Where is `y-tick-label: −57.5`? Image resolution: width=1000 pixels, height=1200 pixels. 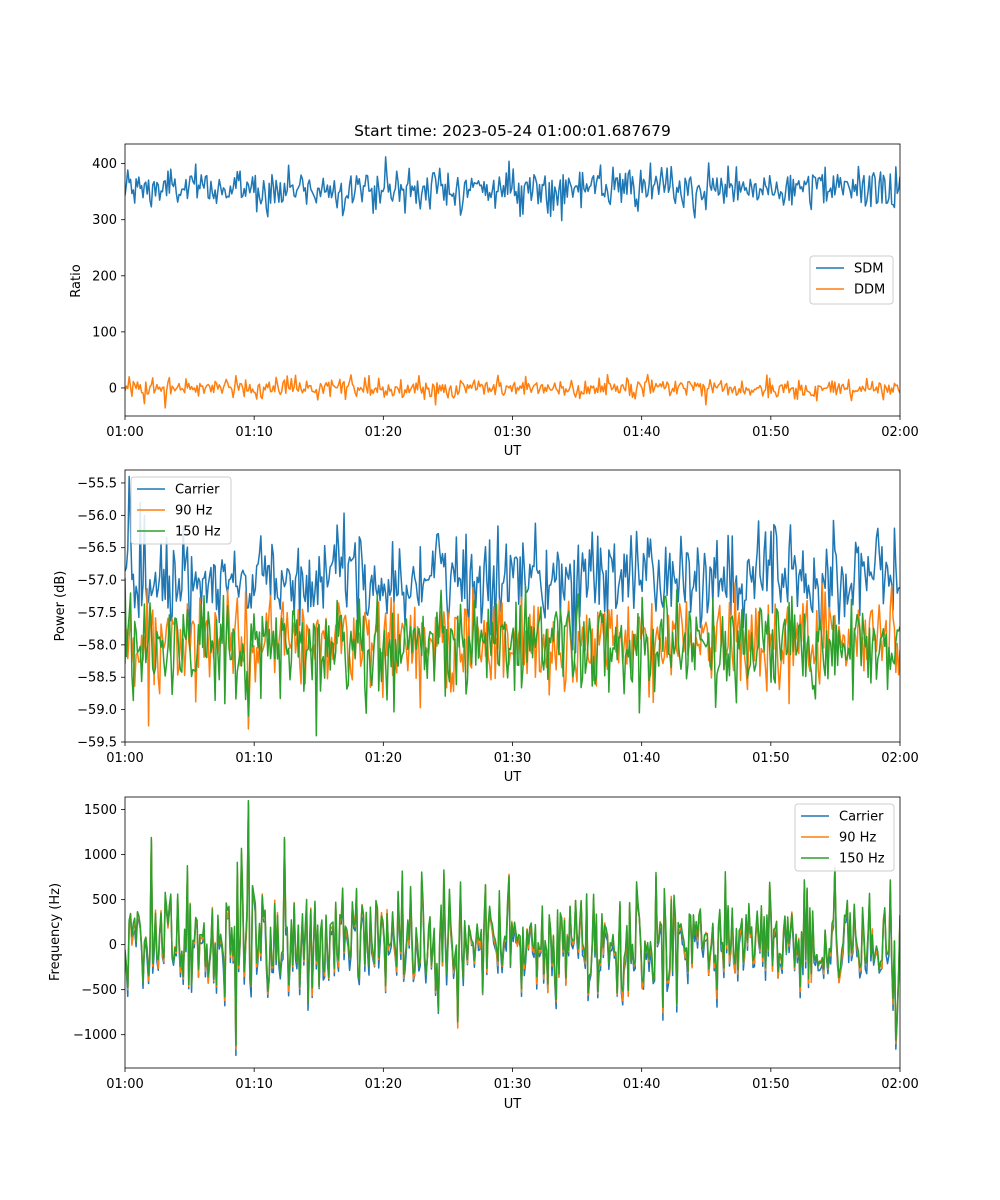 y-tick-label: −57.5 is located at coordinates (97, 613).